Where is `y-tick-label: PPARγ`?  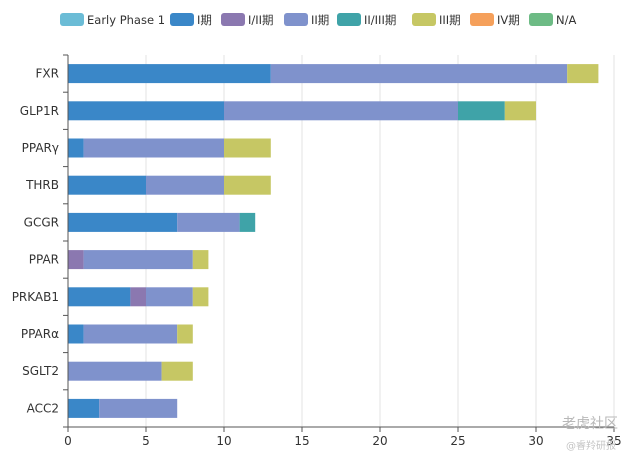 y-tick-label: PPARγ is located at coordinates (40, 148).